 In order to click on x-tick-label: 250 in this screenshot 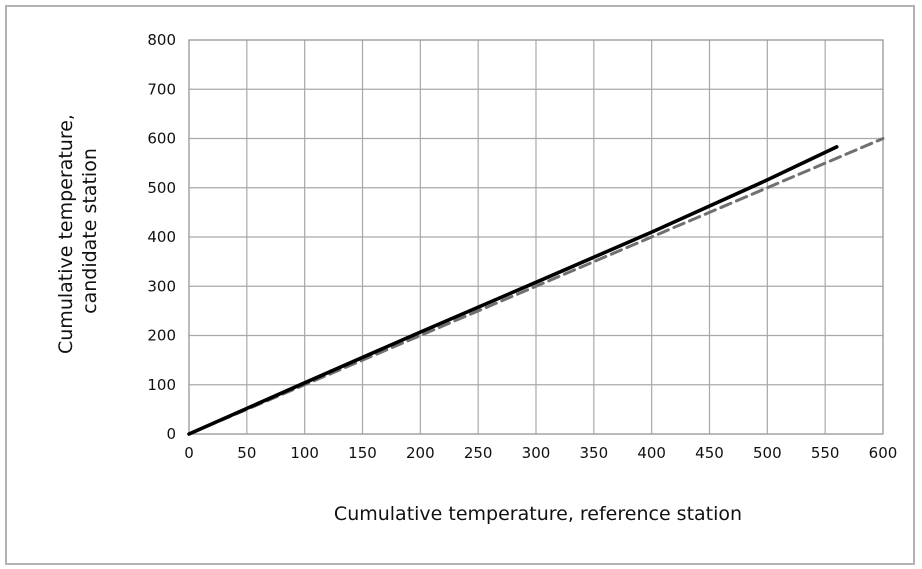, I will do `click(478, 453)`.